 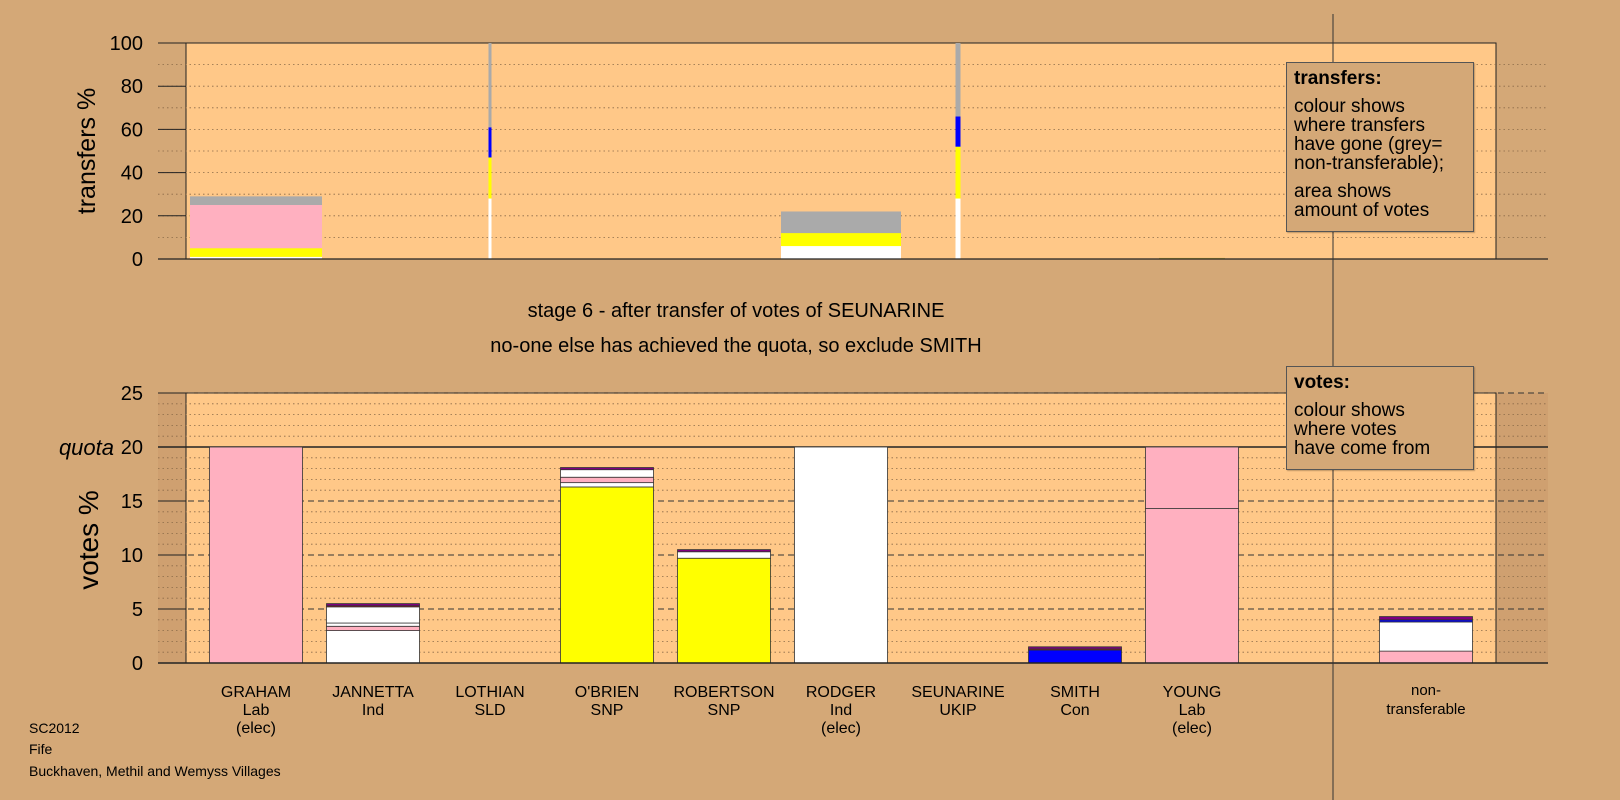 What do you see at coordinates (87, 151) in the screenshot?
I see `transfers-axis-label: transfers %` at bounding box center [87, 151].